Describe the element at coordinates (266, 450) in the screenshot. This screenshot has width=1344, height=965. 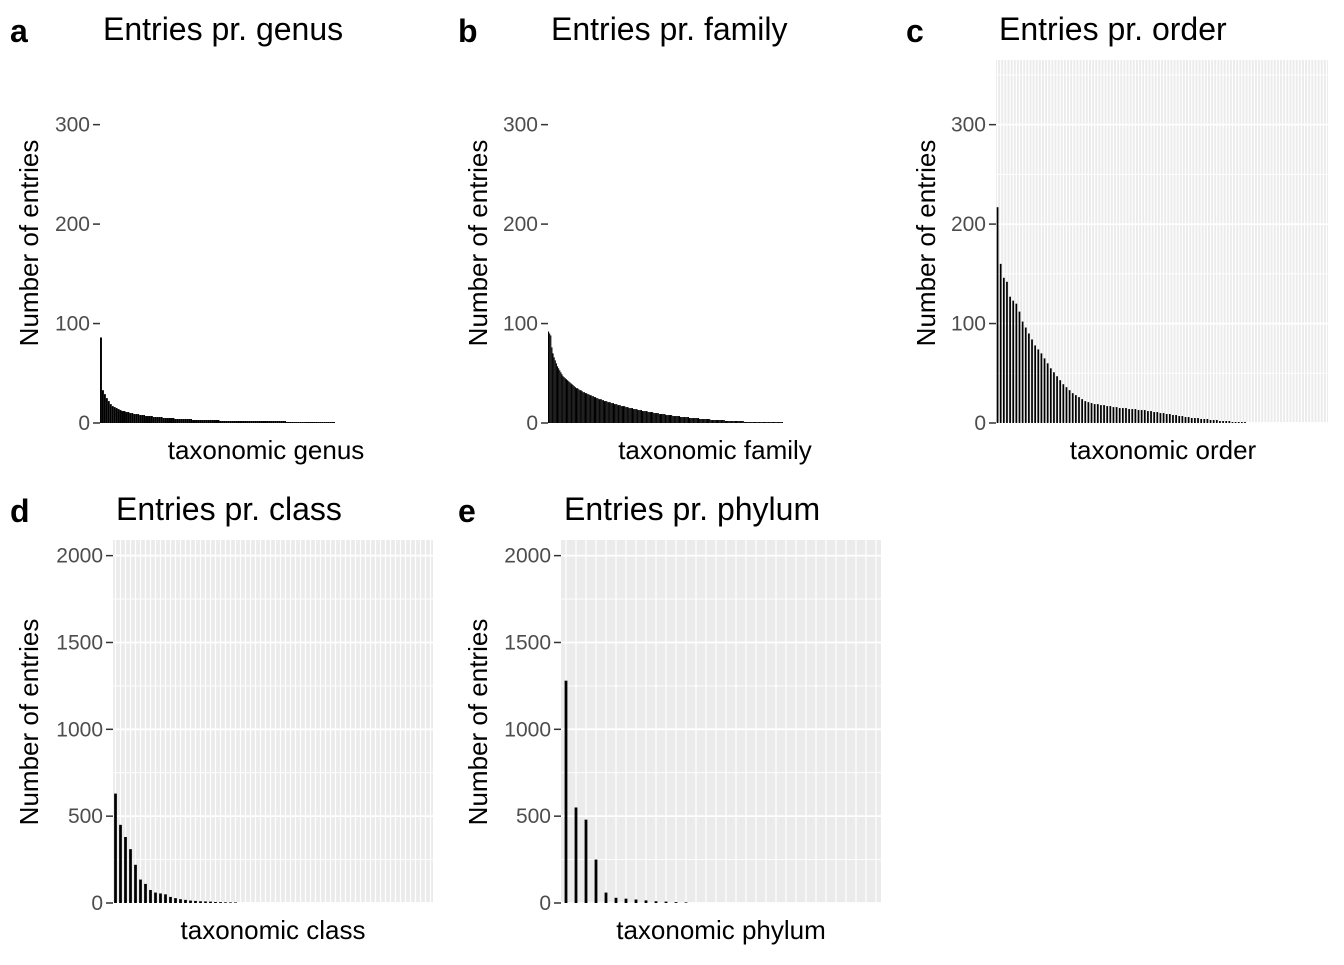
I see `x-axis-title: taxonomic genus` at that location.